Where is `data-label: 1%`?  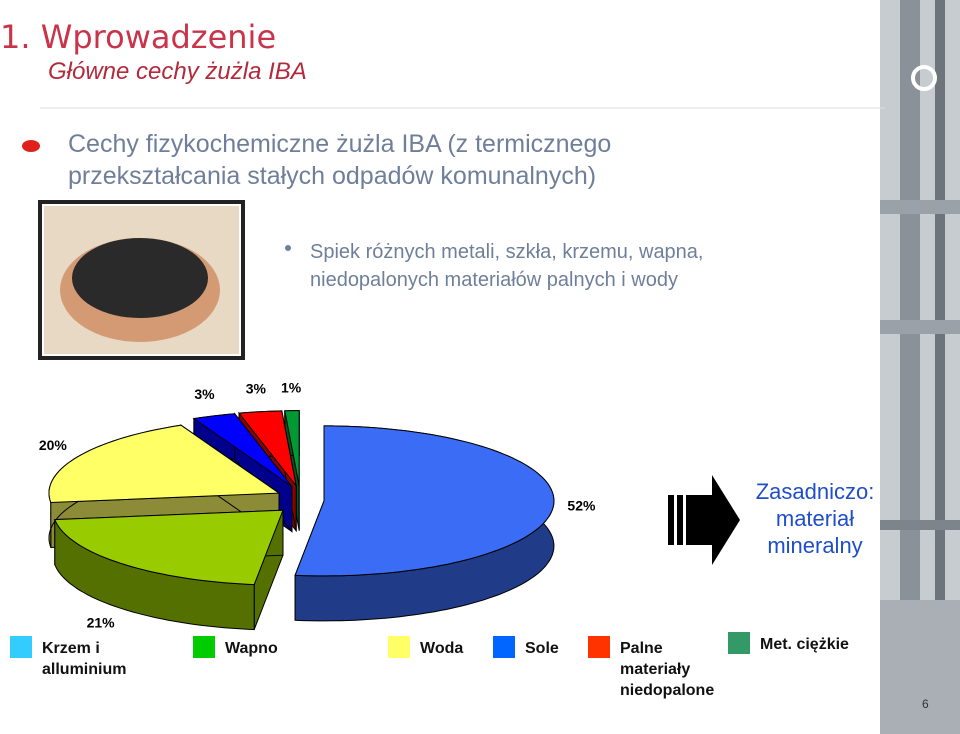
data-label: 1% is located at coordinates (291, 387).